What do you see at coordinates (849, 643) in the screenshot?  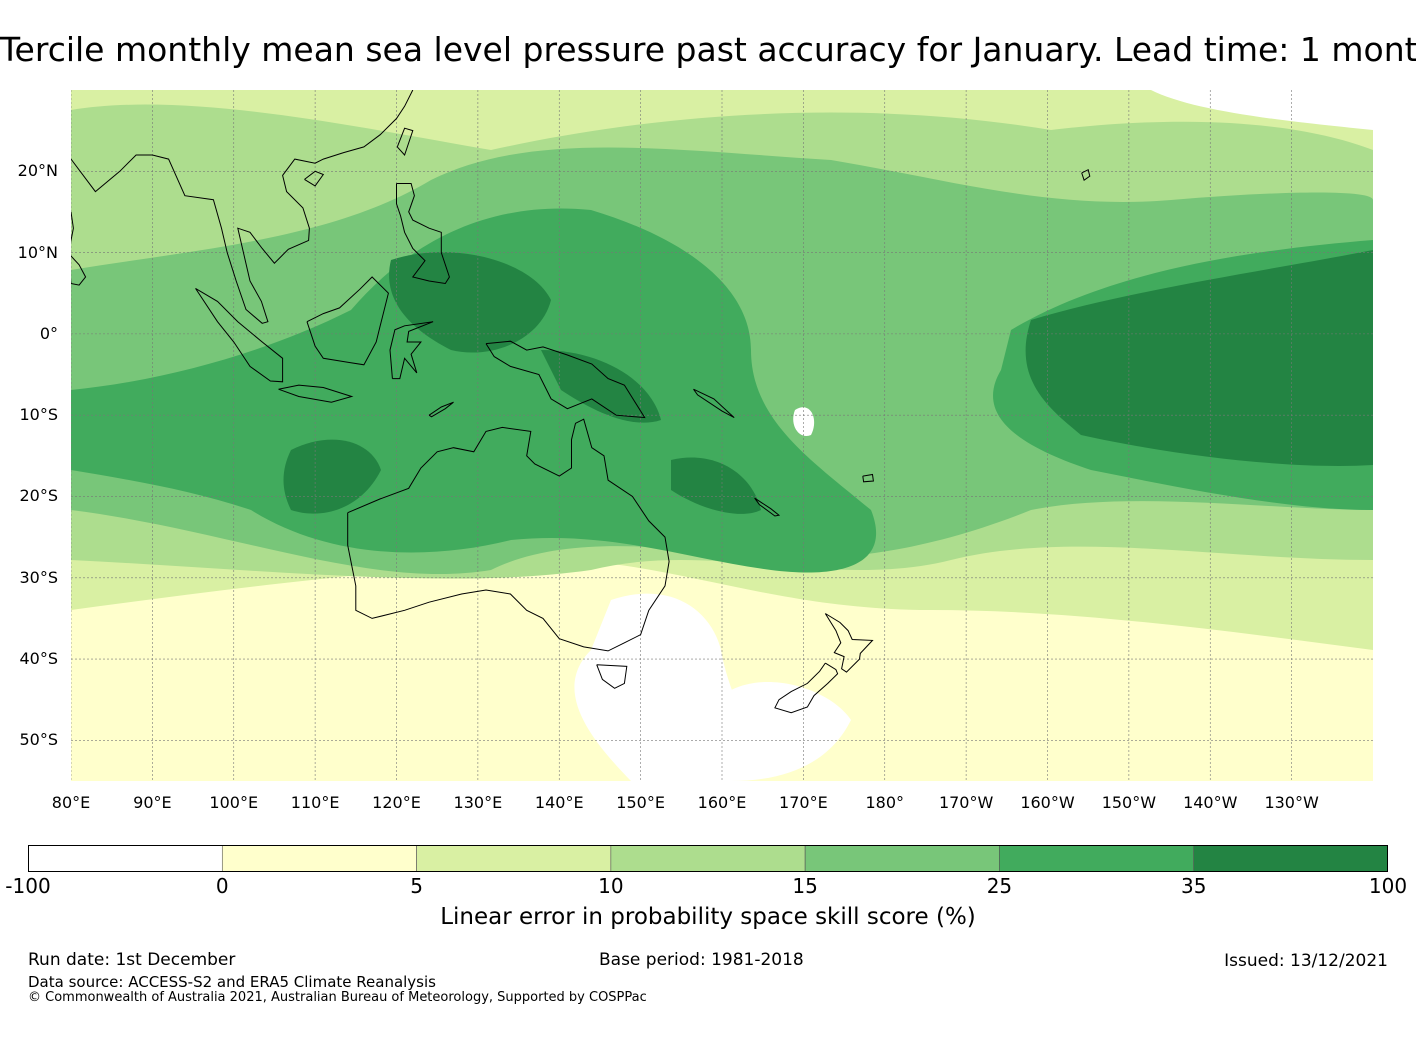 I see `nz-north-coast` at bounding box center [849, 643].